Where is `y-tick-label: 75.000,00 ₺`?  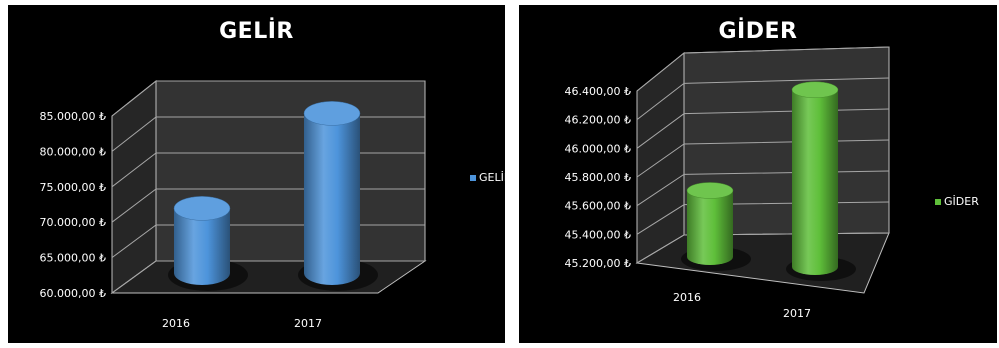
y-tick-label: 75.000,00 ₺ is located at coordinates (73, 187).